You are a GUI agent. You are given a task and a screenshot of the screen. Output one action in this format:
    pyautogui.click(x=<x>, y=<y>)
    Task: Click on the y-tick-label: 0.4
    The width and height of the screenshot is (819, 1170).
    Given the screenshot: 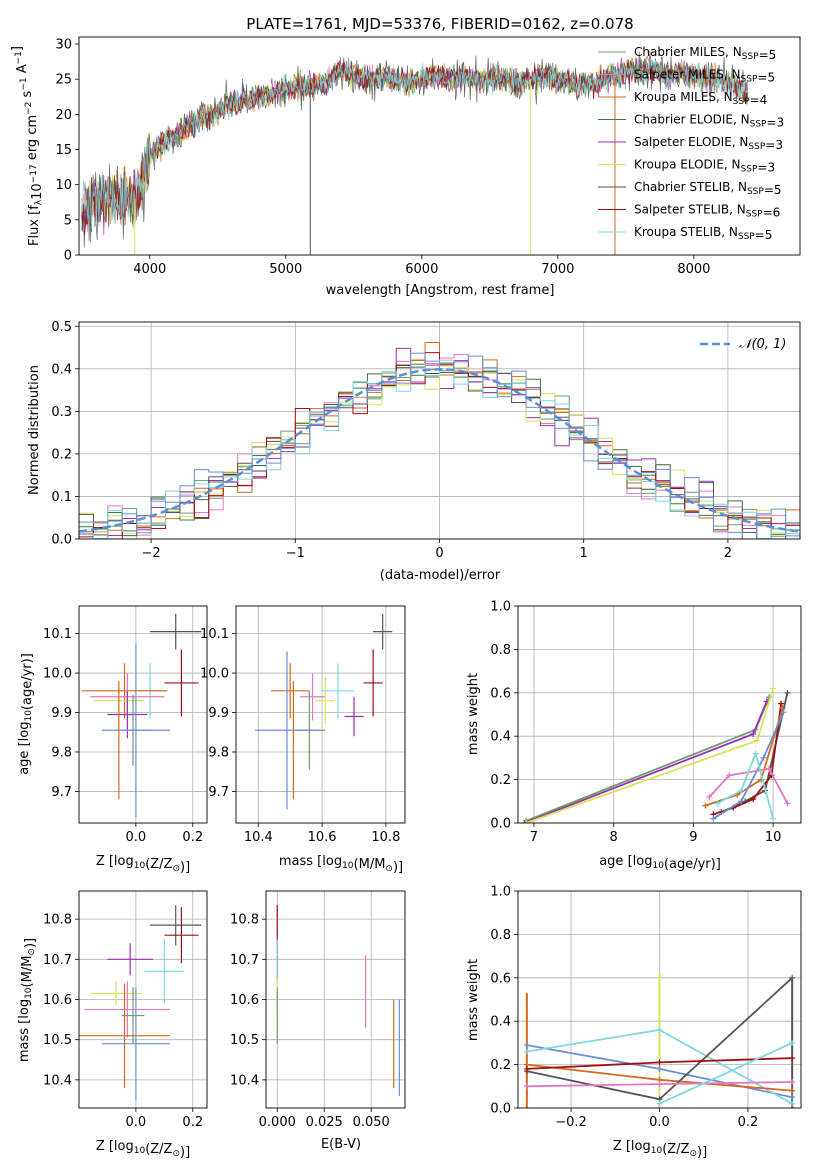 What is the action you would take?
    pyautogui.click(x=500, y=1022)
    